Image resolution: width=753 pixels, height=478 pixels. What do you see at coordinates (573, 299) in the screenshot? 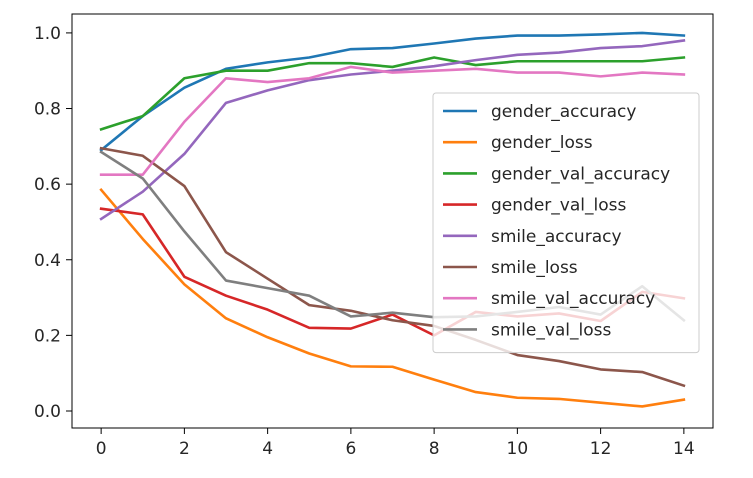
I see `legend-label: smile_val_accuracy` at bounding box center [573, 299].